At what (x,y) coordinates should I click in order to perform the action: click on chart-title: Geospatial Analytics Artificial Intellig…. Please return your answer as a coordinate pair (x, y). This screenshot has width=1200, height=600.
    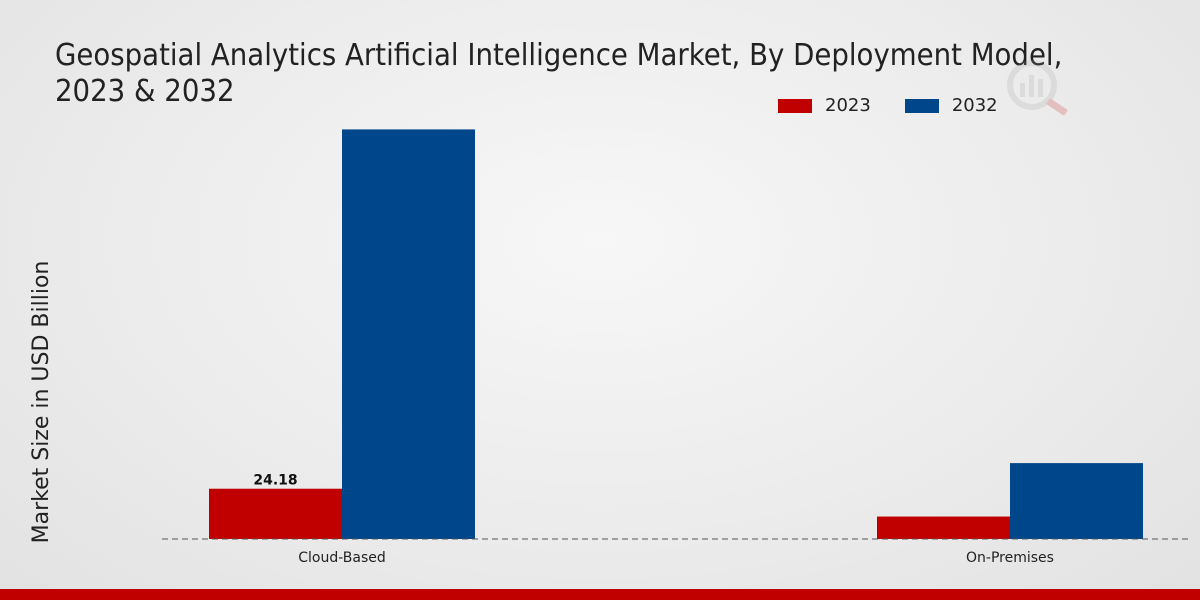
    Looking at the image, I should click on (559, 73).